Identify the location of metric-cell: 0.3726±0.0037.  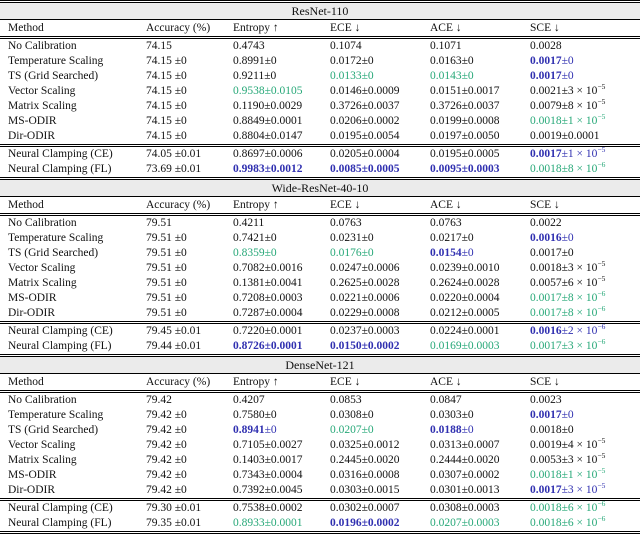
(380, 106).